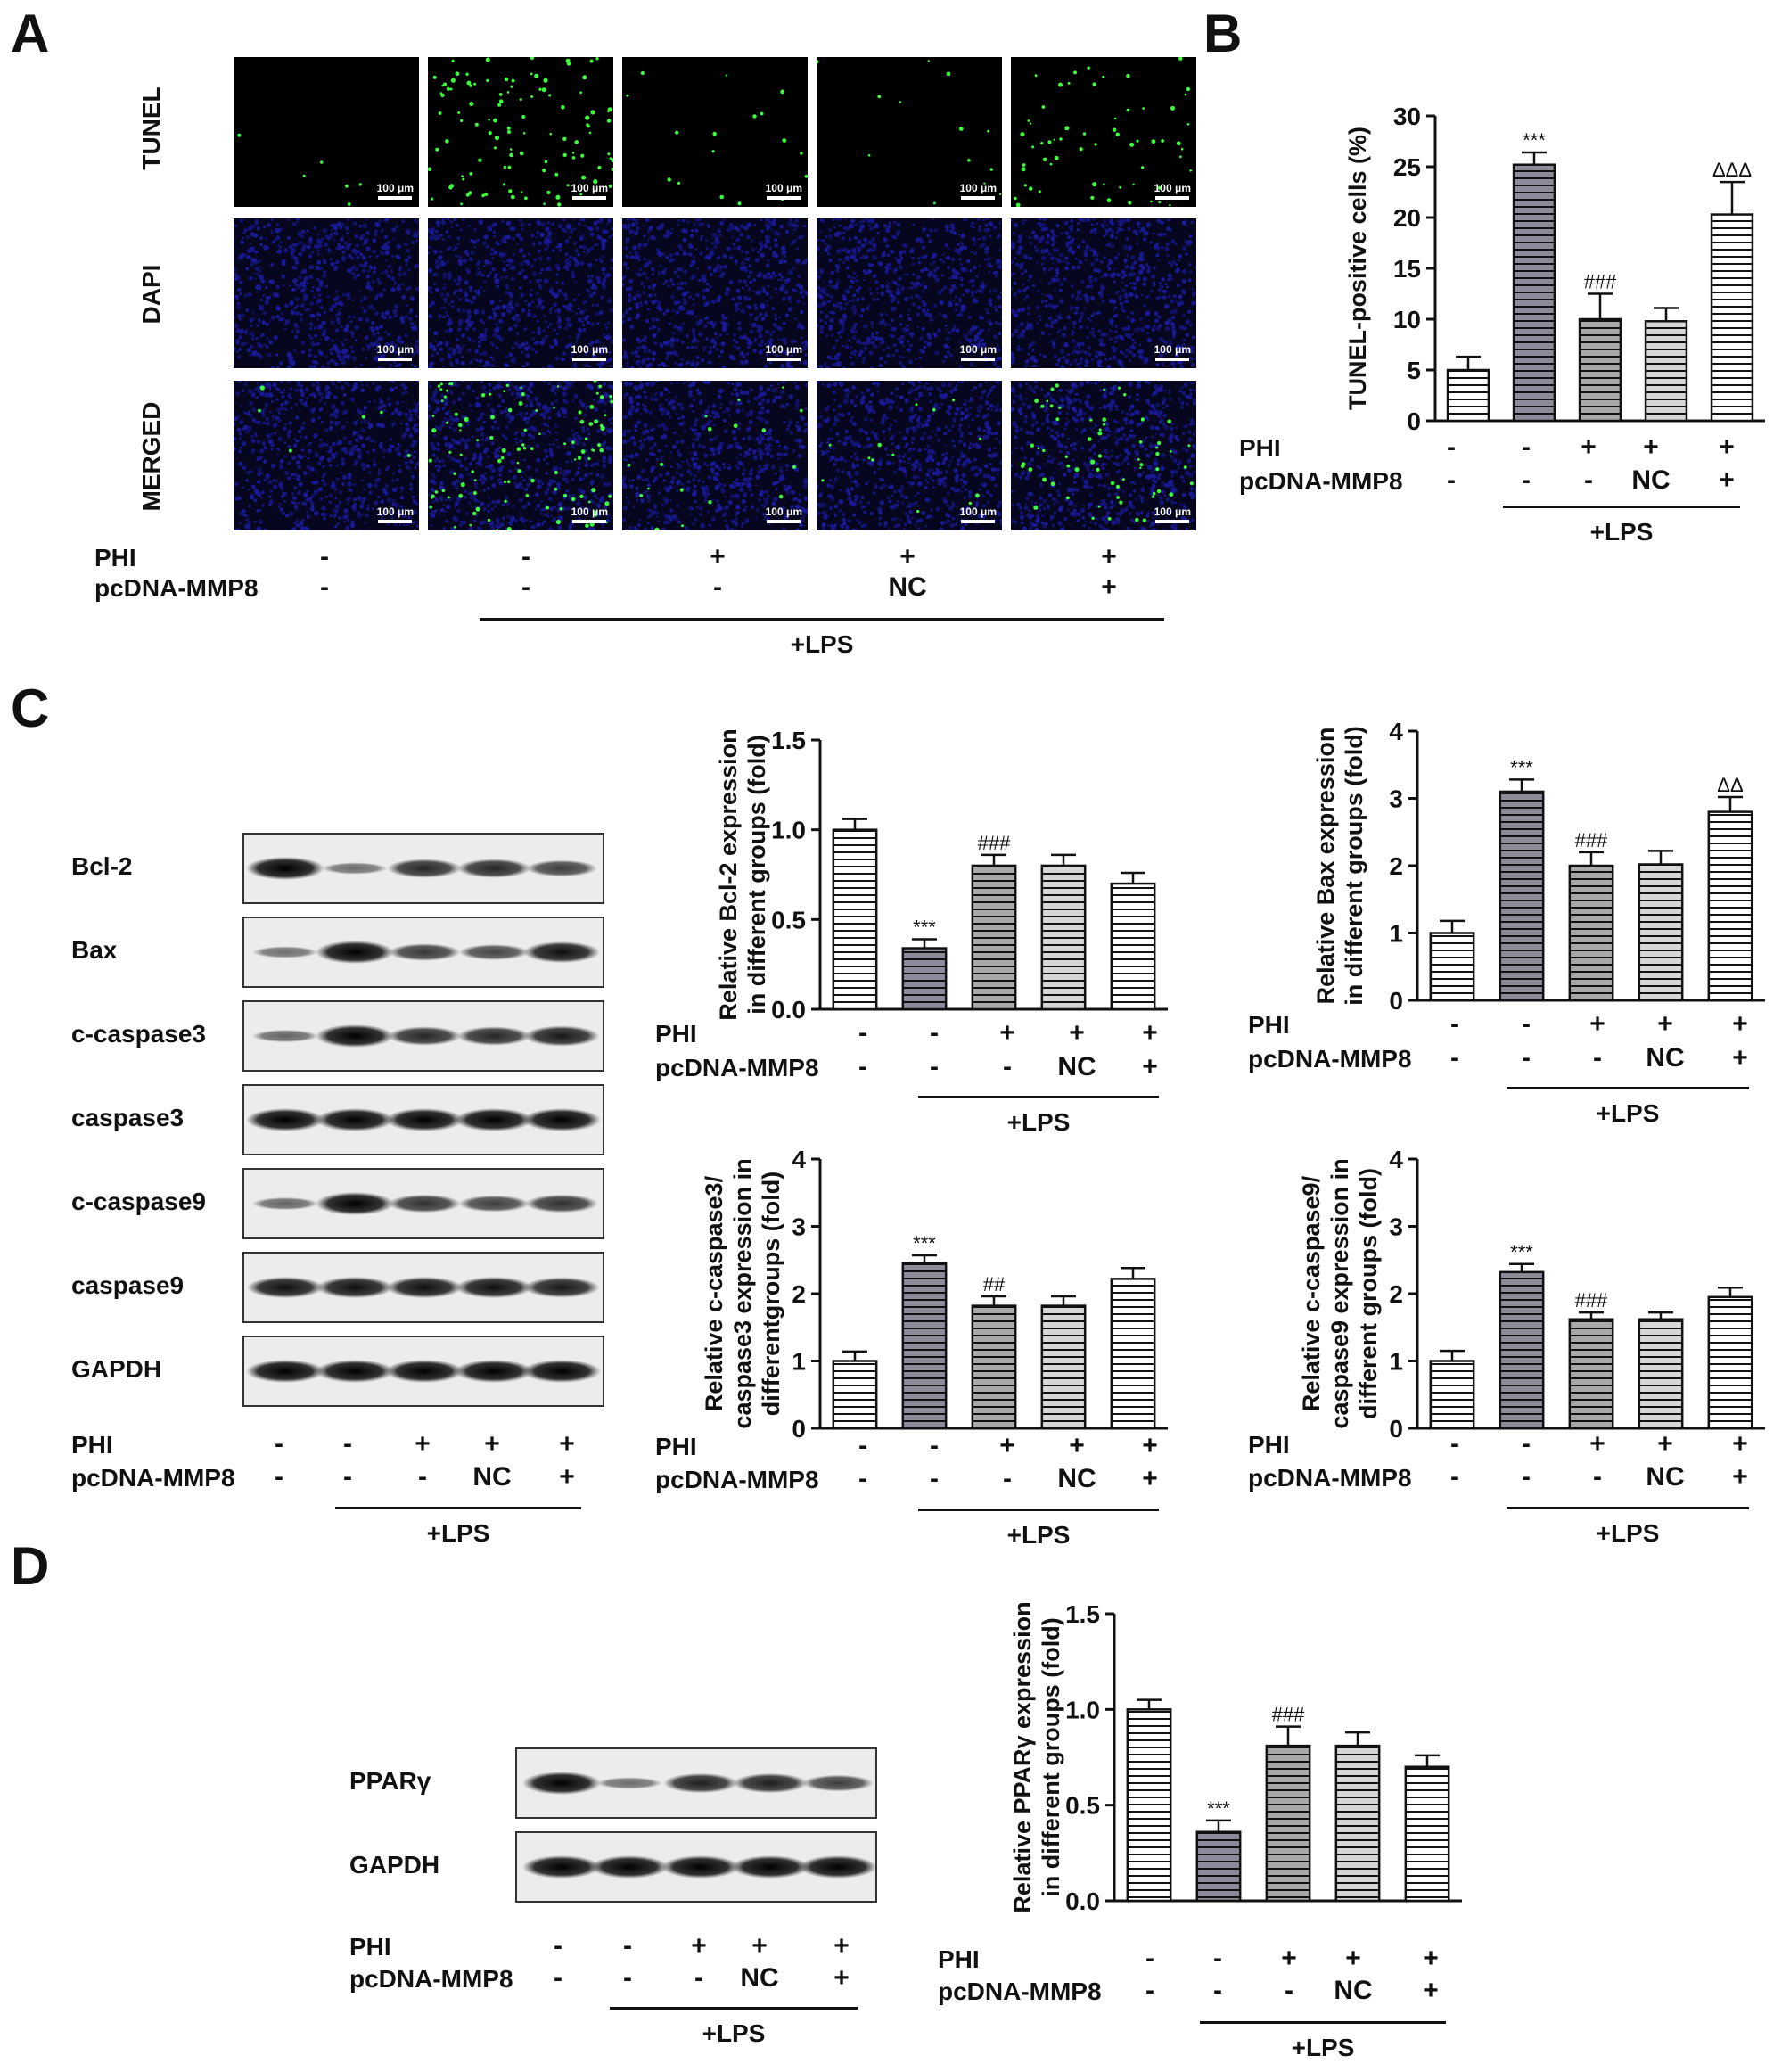 The height and width of the screenshot is (2072, 1790). I want to click on y-tick-label: 20, so click(1407, 218).